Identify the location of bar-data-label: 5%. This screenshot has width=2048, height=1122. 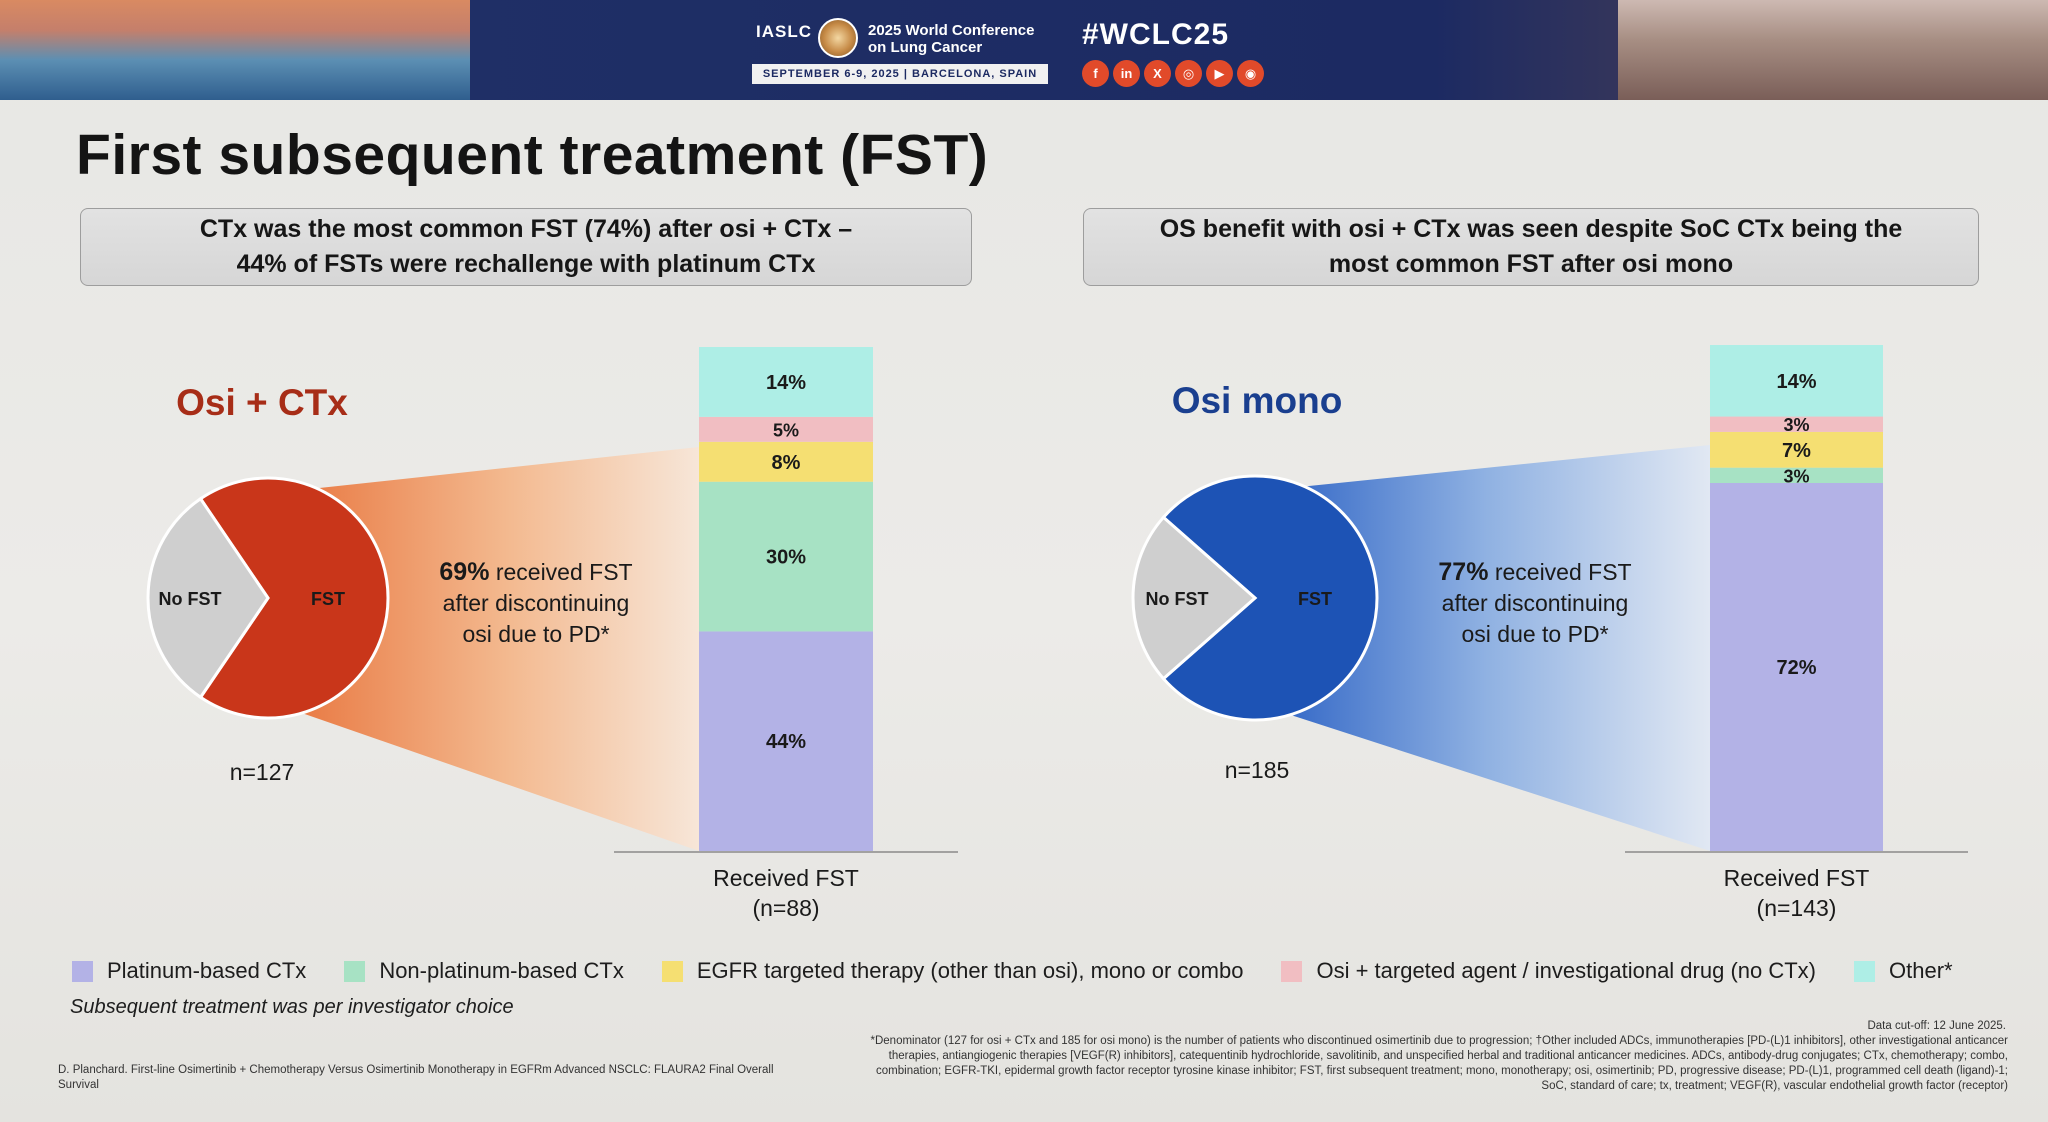
(786, 430).